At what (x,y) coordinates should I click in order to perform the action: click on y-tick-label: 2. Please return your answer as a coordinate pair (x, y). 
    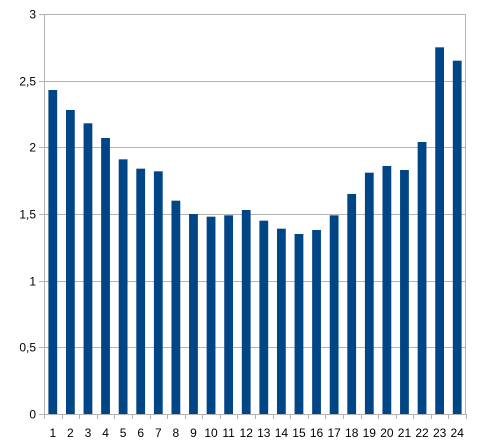
    Looking at the image, I should click on (32, 148).